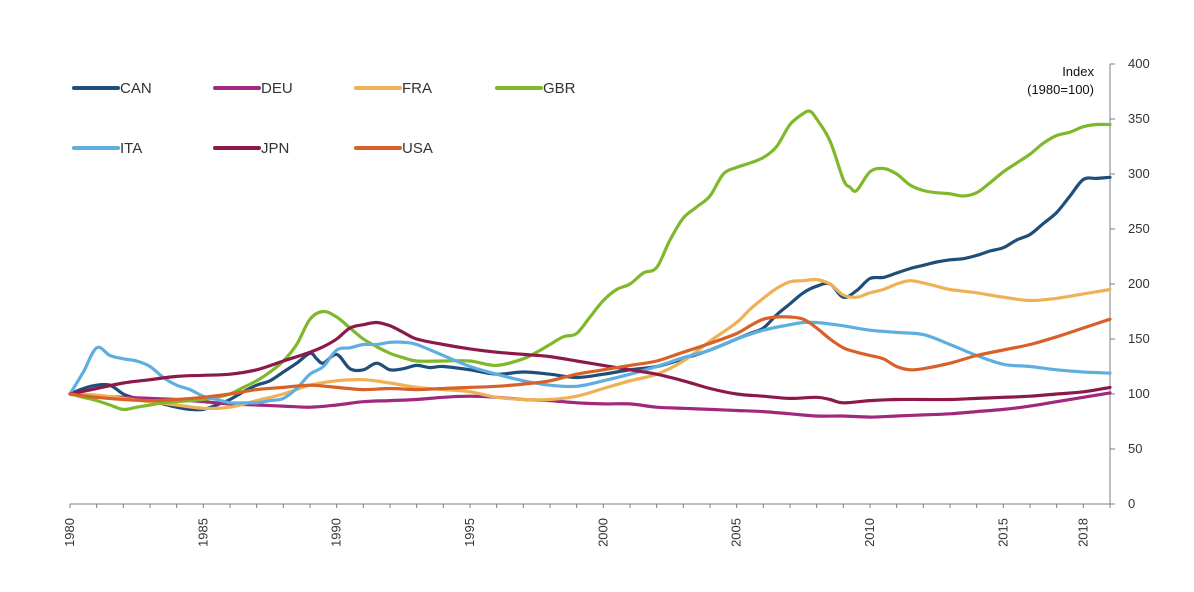 This screenshot has height=592, width=1194. What do you see at coordinates (1139, 118) in the screenshot?
I see `y-tick-label: 350` at bounding box center [1139, 118].